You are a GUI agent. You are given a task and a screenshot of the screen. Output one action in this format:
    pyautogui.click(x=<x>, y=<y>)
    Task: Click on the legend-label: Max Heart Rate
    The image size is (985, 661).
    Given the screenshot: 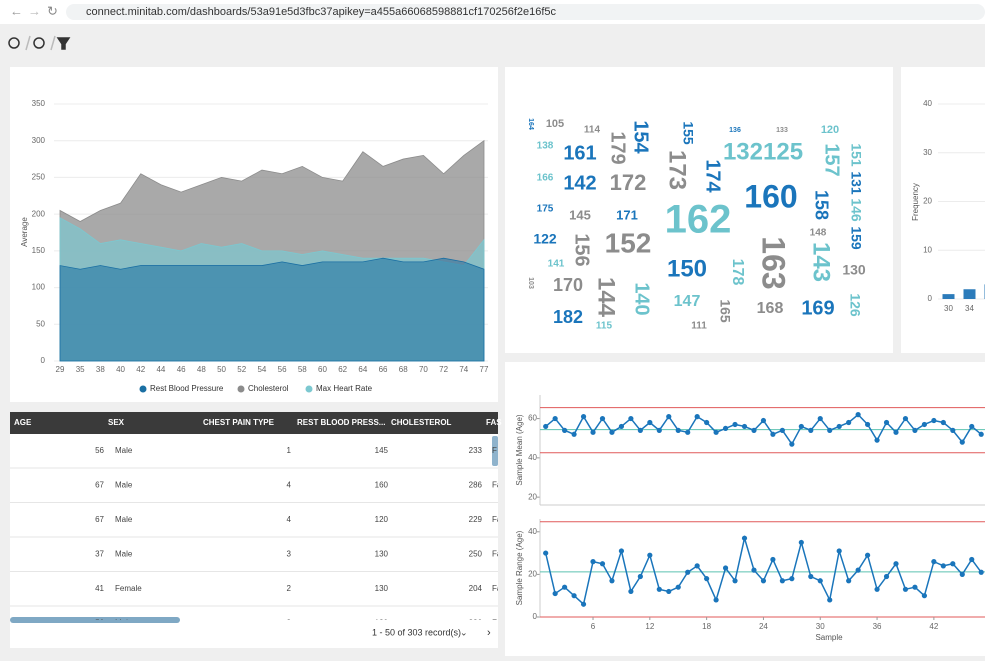 What is the action you would take?
    pyautogui.click(x=344, y=388)
    